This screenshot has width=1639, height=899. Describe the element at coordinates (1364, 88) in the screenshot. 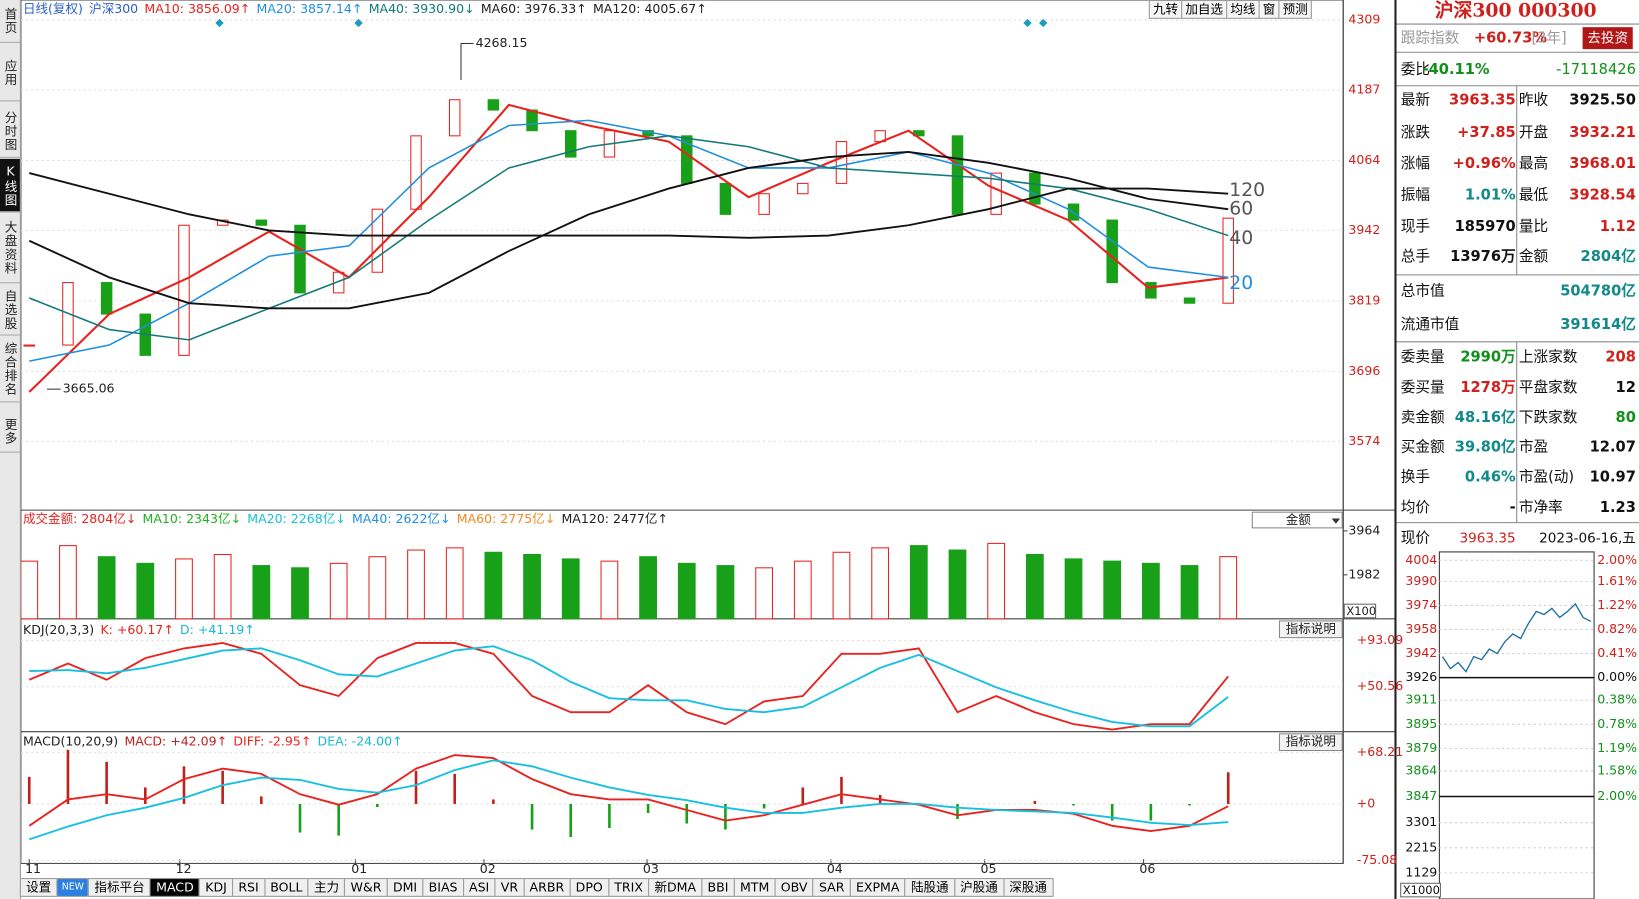

I see `y-tick-label: 4187` at that location.